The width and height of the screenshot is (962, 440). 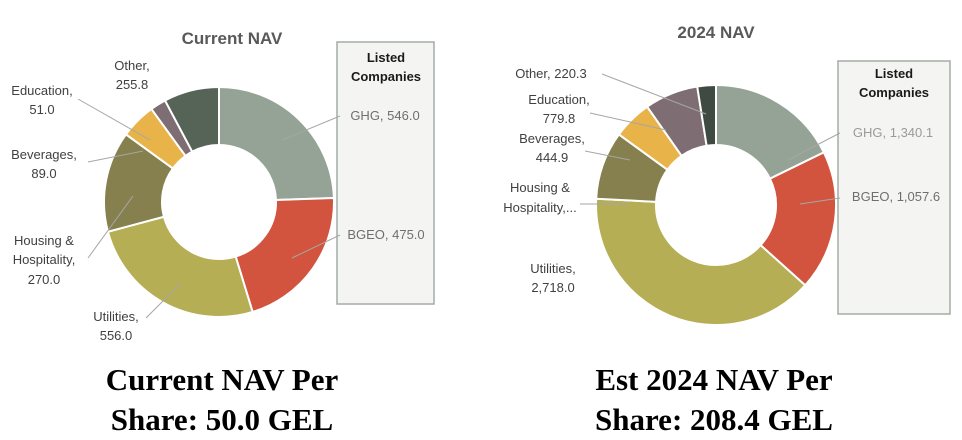 What do you see at coordinates (276, 143) in the screenshot?
I see `slice-ghg` at bounding box center [276, 143].